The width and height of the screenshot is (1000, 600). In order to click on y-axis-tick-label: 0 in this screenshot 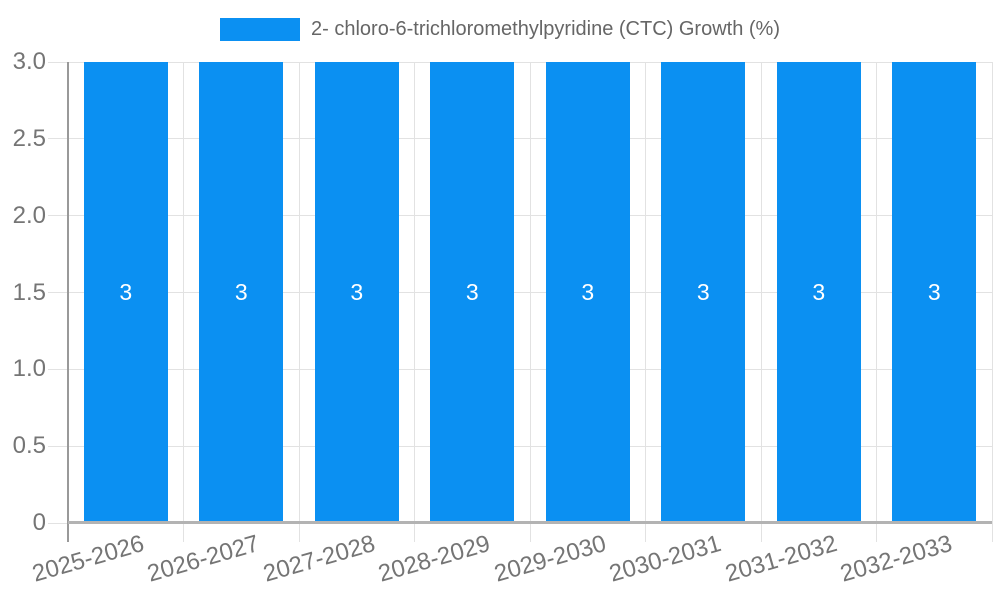, I will do `click(39, 522)`.